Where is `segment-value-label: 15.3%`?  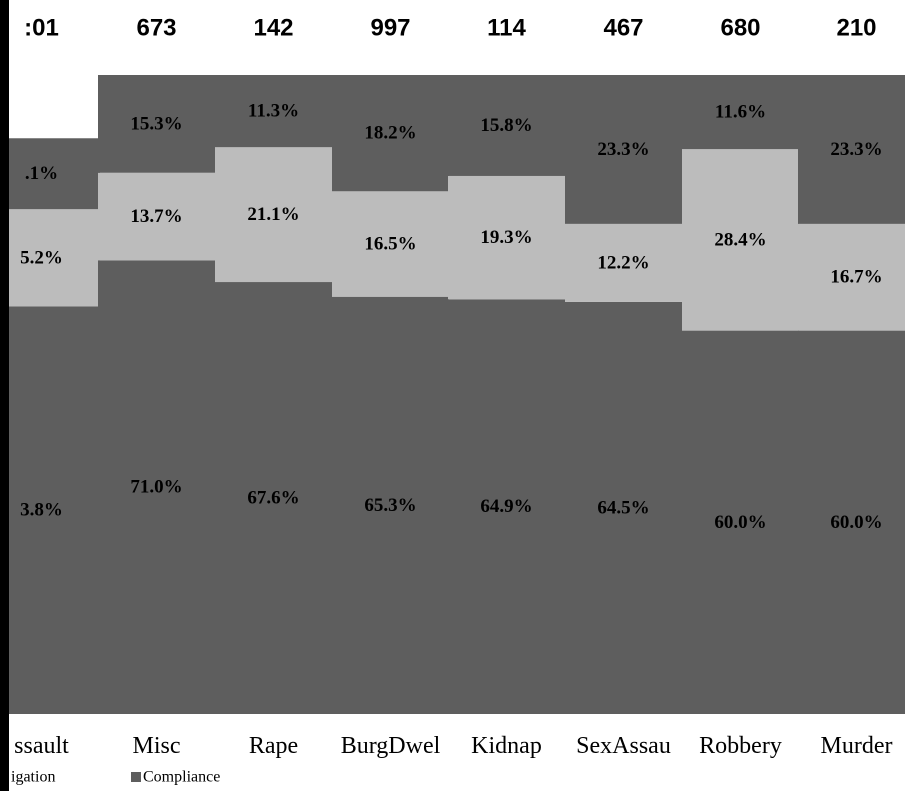 segment-value-label: 15.3% is located at coordinates (156, 123).